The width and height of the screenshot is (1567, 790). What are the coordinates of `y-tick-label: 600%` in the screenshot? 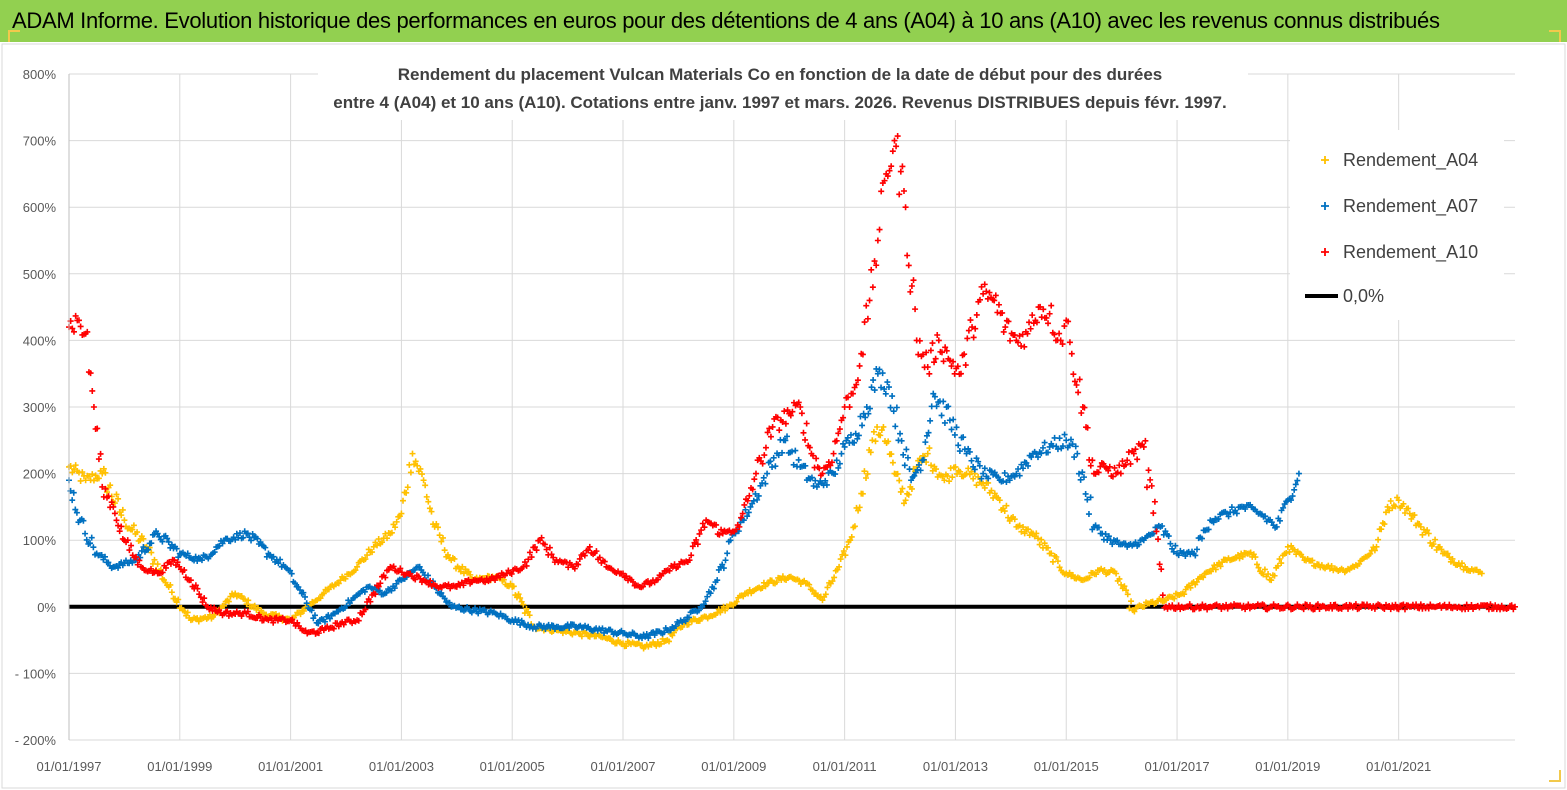 It's located at (40, 207).